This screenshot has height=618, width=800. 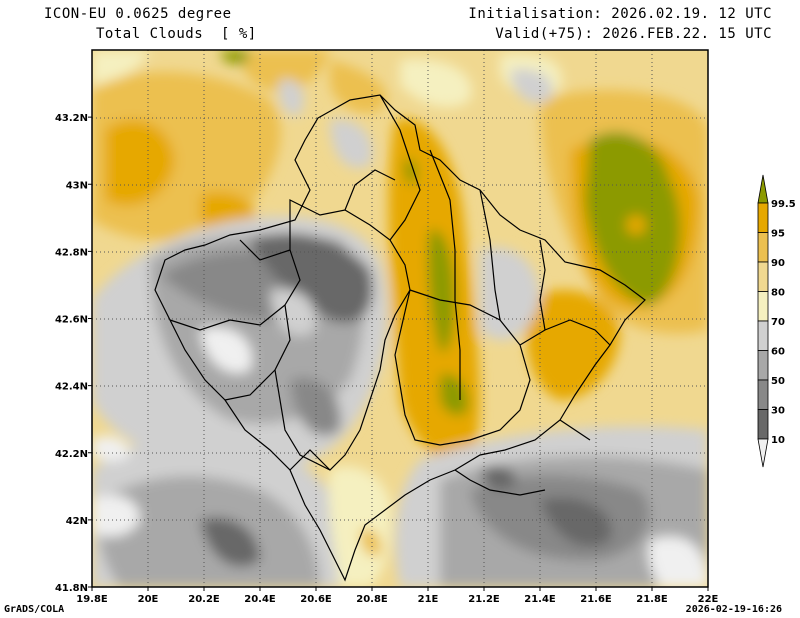 I want to click on x-tick-label: 21.6E, so click(x=596, y=599).